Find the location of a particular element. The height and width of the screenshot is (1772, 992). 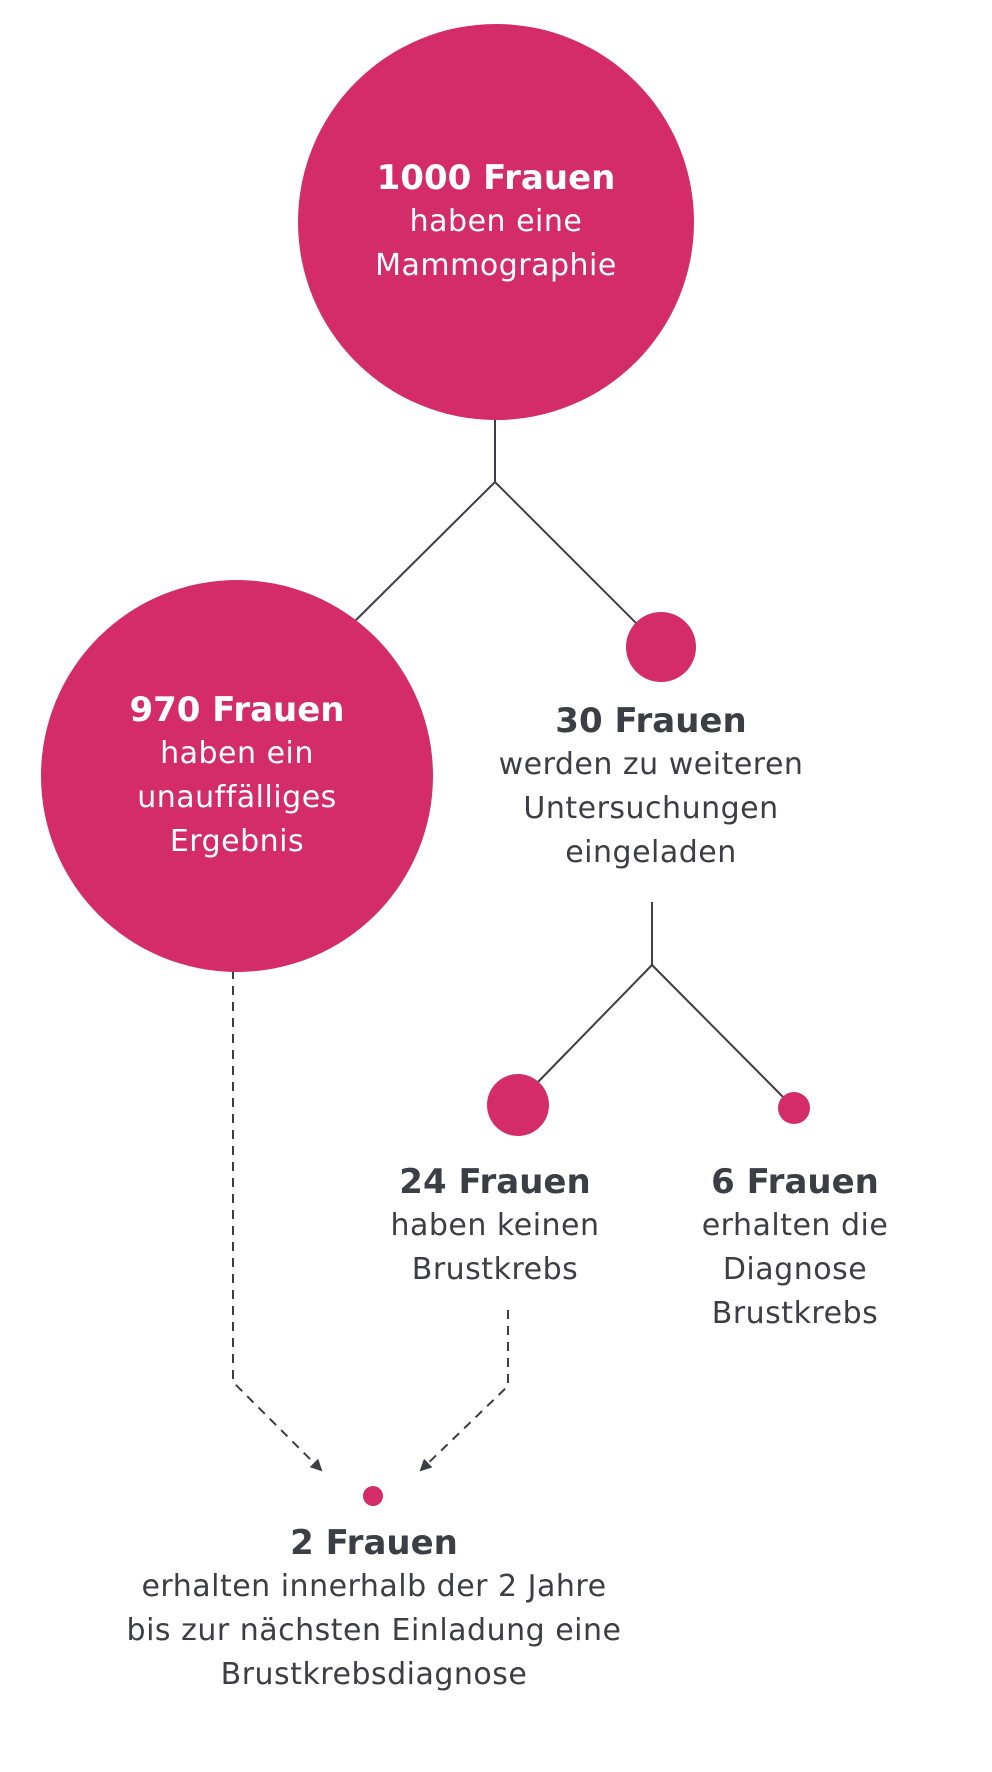

no-cancer-circle is located at coordinates (518, 1105).